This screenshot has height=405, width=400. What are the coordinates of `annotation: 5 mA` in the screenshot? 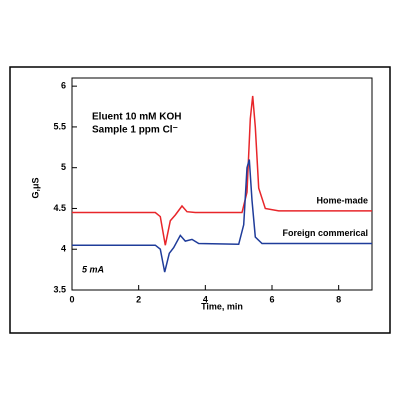 It's located at (93, 269).